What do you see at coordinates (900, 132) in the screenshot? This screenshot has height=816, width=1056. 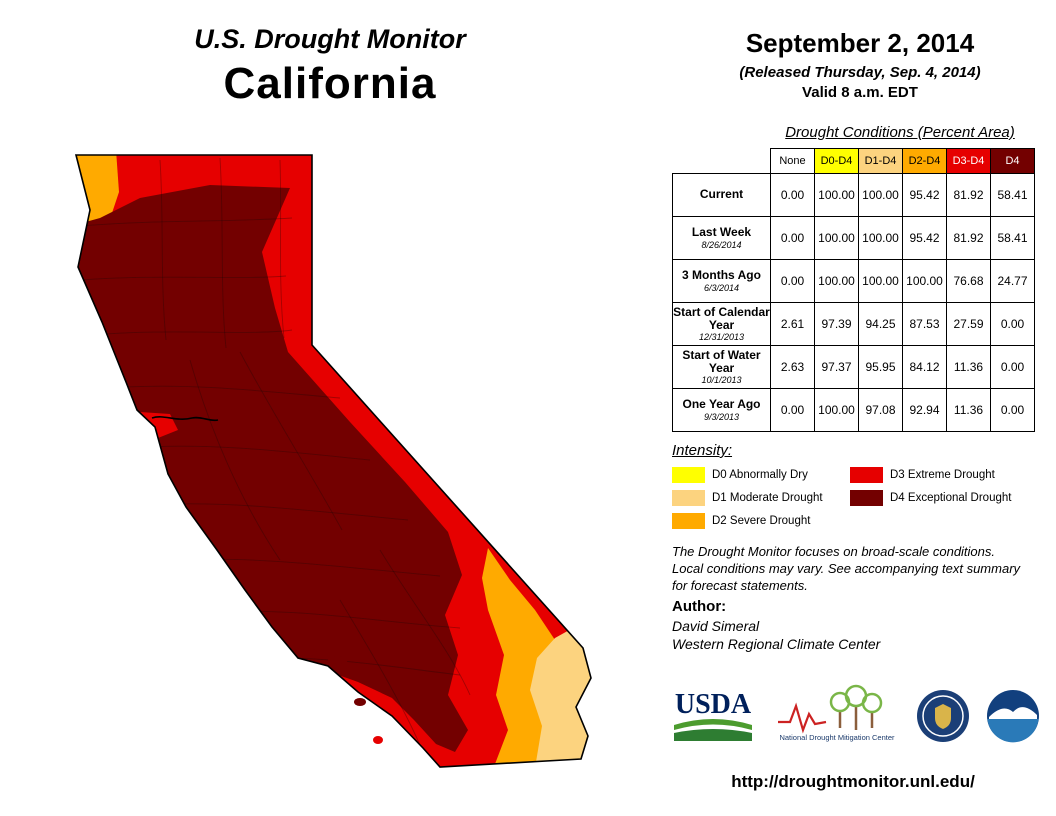 I see `table-title: Drought Conditions (Percent Area)` at bounding box center [900, 132].